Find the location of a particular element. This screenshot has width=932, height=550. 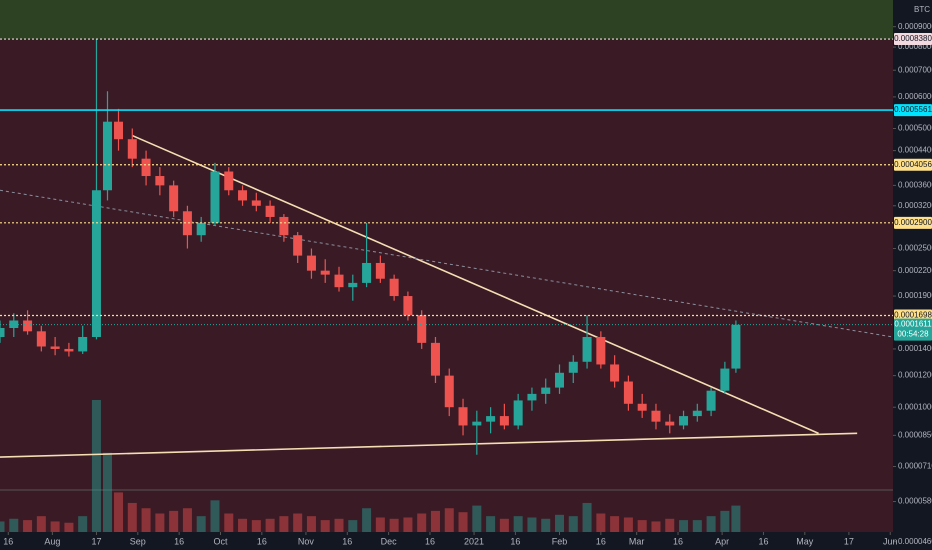

level-label: 0.0002900 is located at coordinates (913, 222).